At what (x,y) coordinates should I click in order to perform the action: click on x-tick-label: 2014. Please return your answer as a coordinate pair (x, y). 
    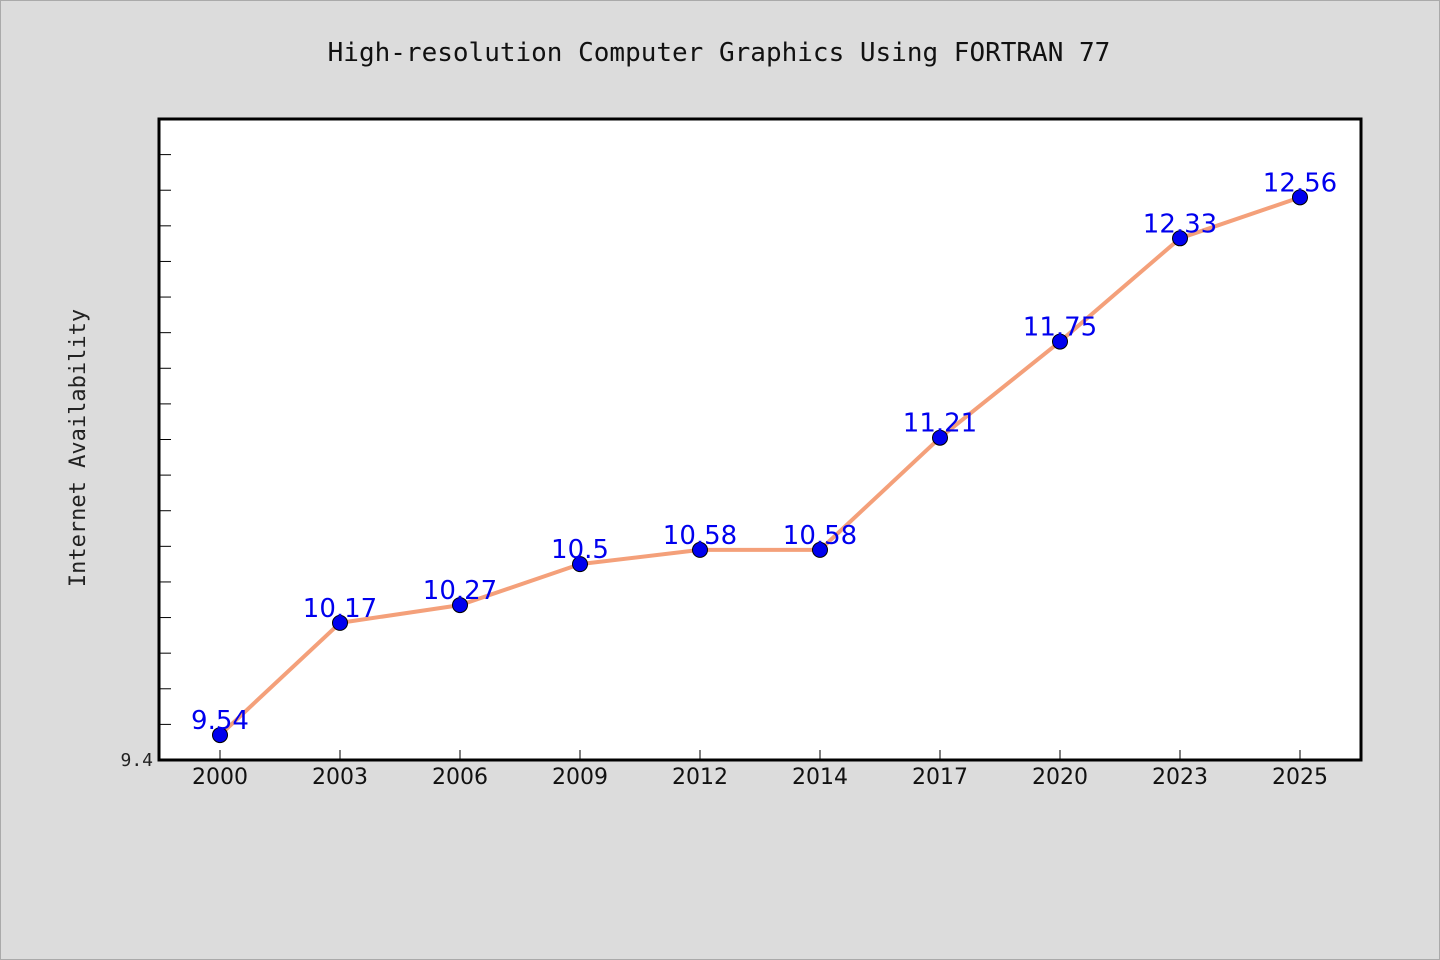
    Looking at the image, I should click on (820, 777).